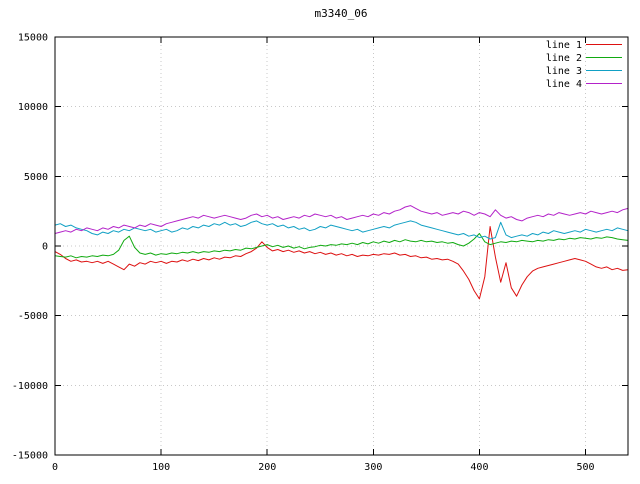 Image resolution: width=640 pixels, height=484 pixels. What do you see at coordinates (564, 45) in the screenshot?
I see `legend-label: line 1` at bounding box center [564, 45].